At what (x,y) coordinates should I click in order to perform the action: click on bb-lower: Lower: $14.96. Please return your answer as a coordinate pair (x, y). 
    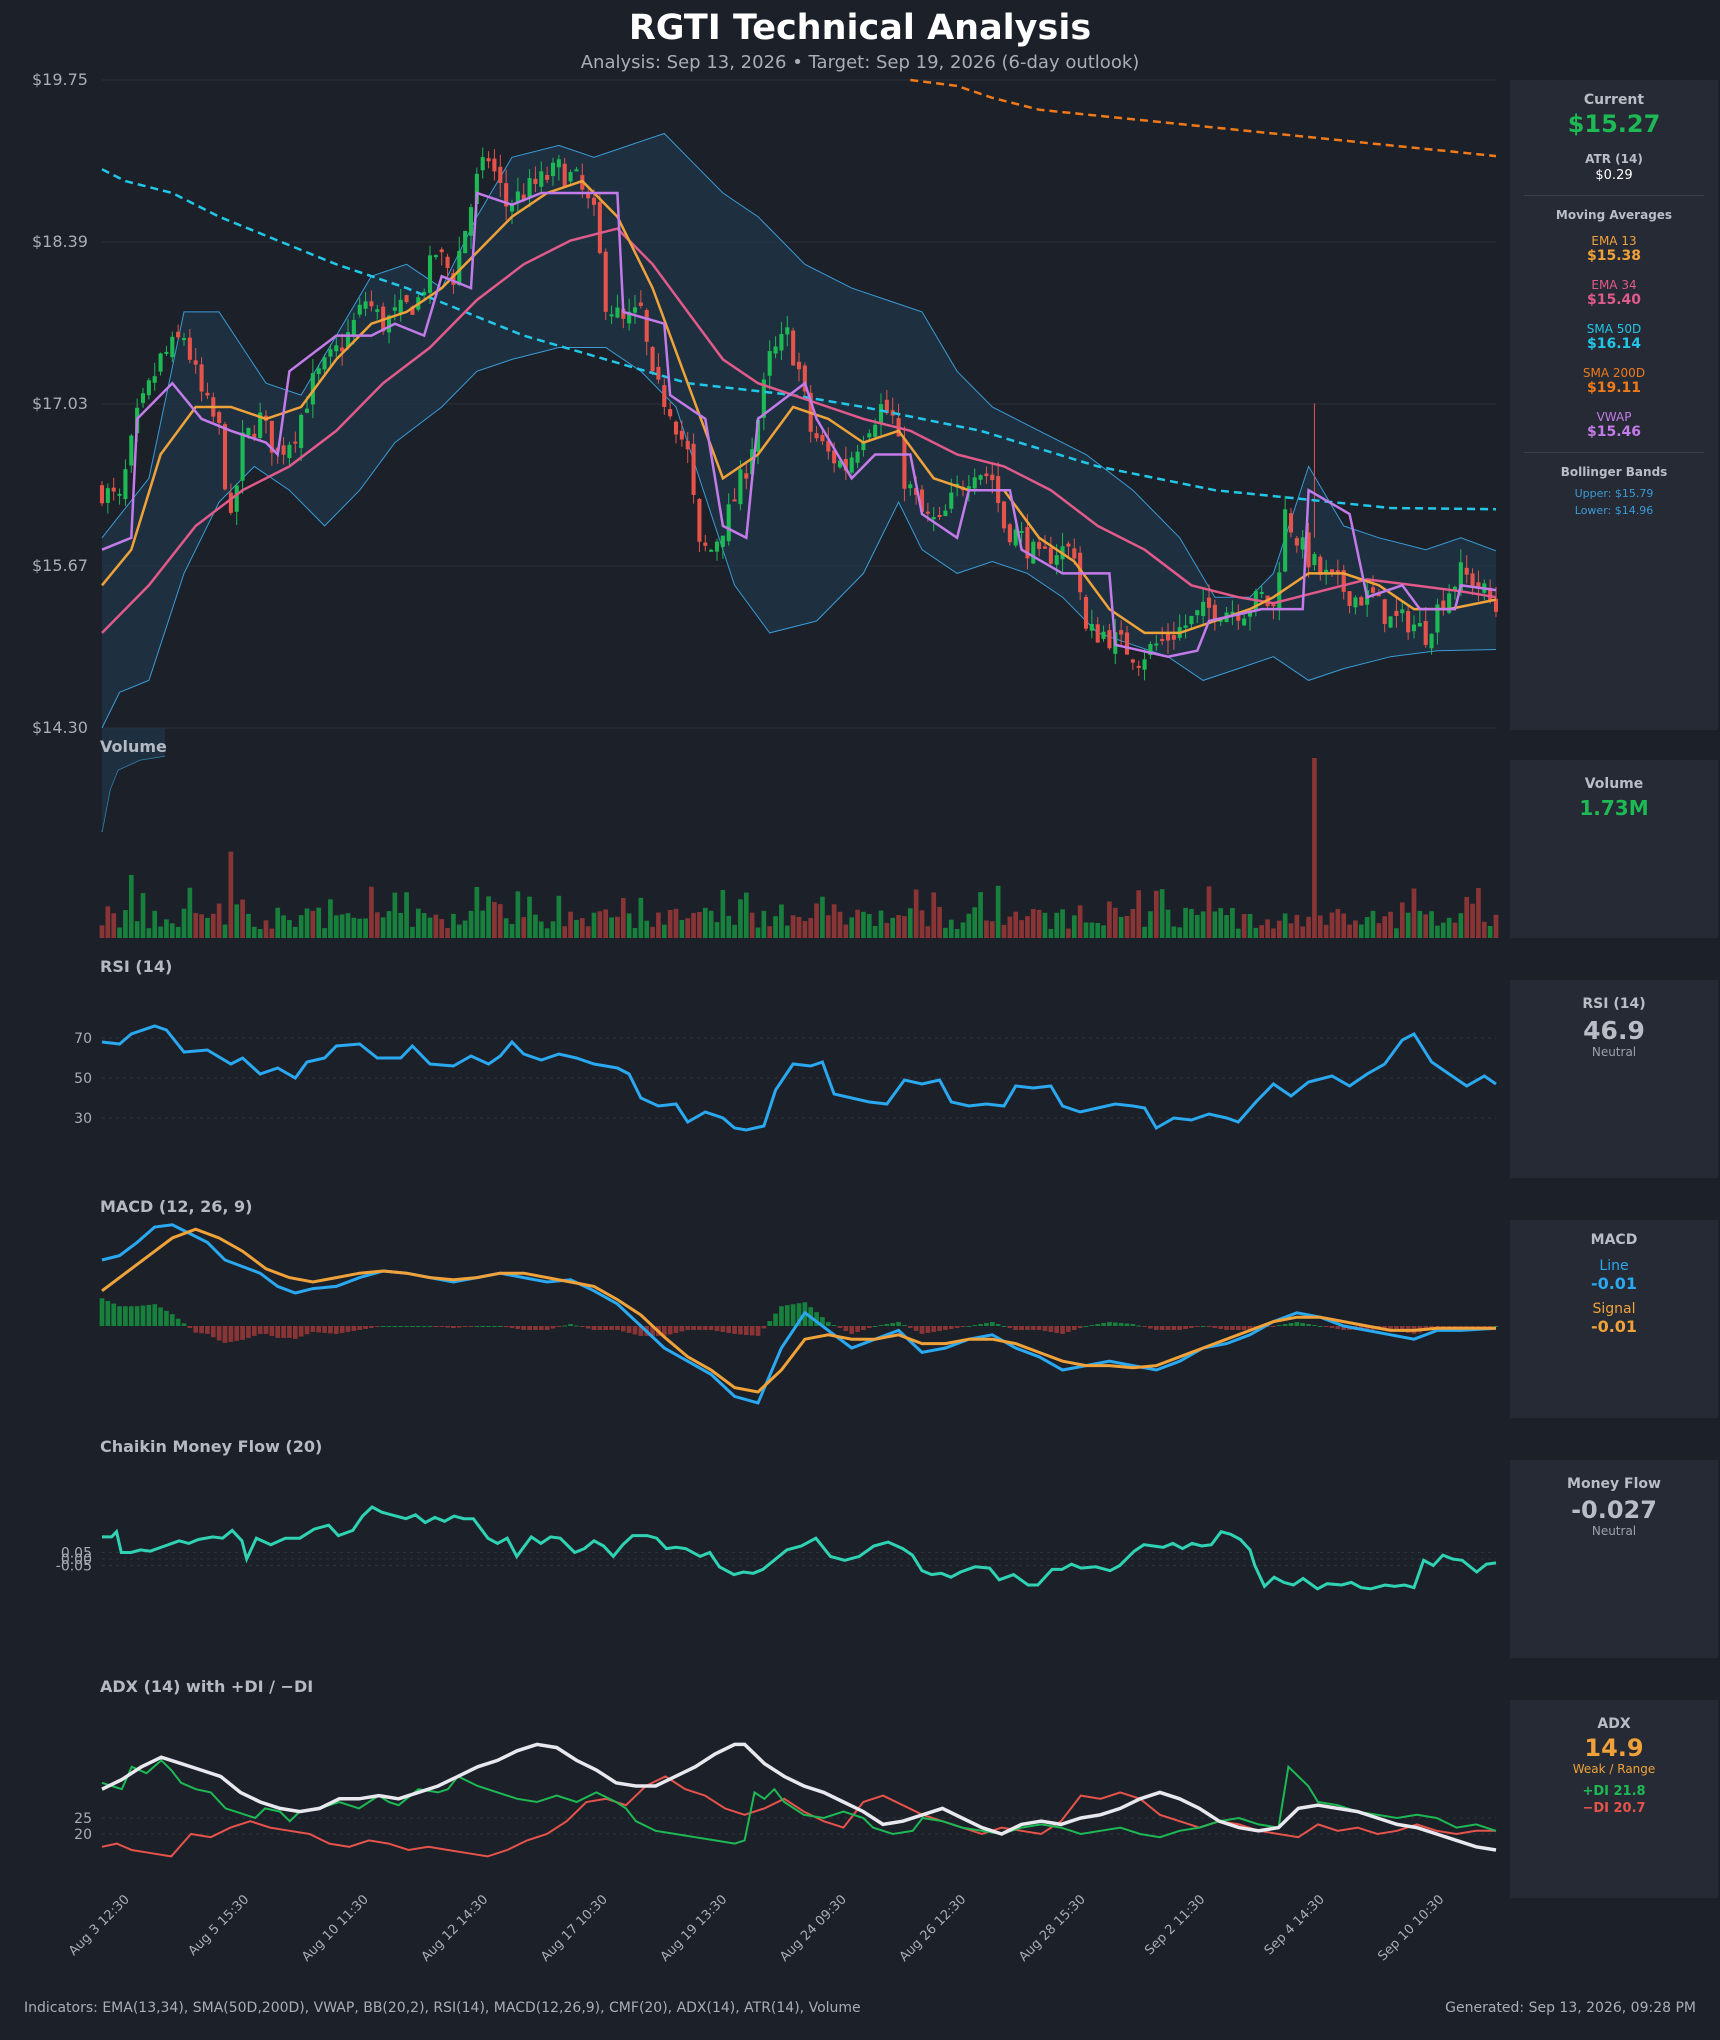
    Looking at the image, I should click on (1614, 510).